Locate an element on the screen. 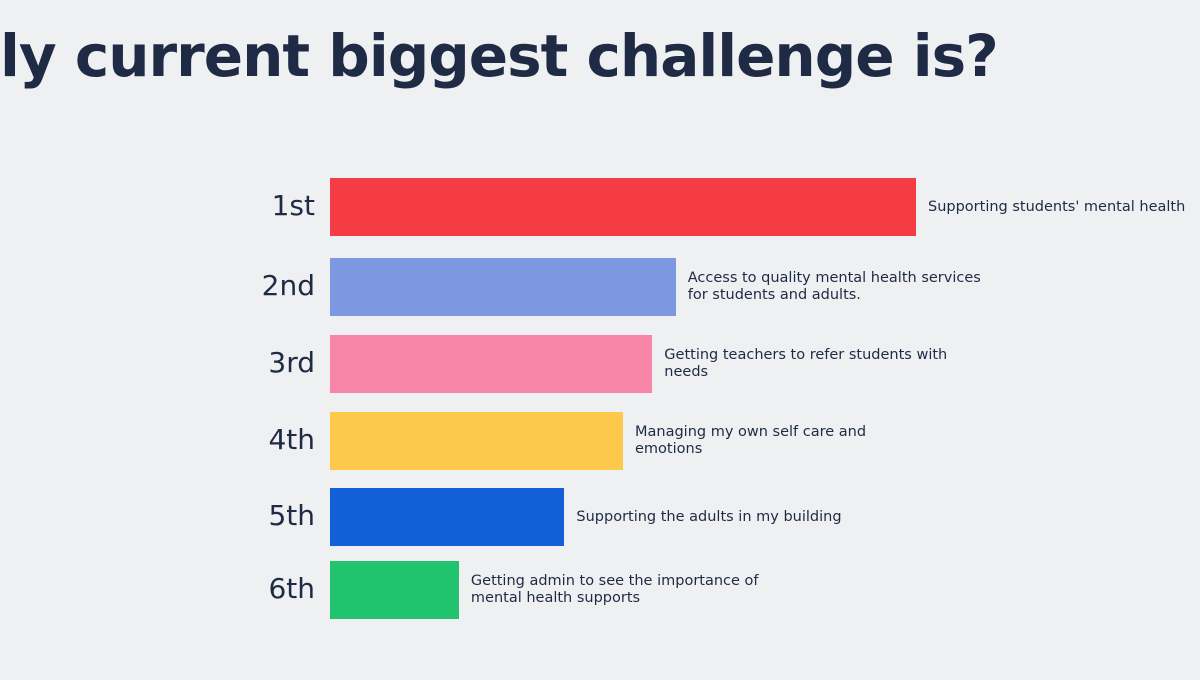 The width and height of the screenshot is (1200, 680). rank-label: 5th is located at coordinates (291, 515).